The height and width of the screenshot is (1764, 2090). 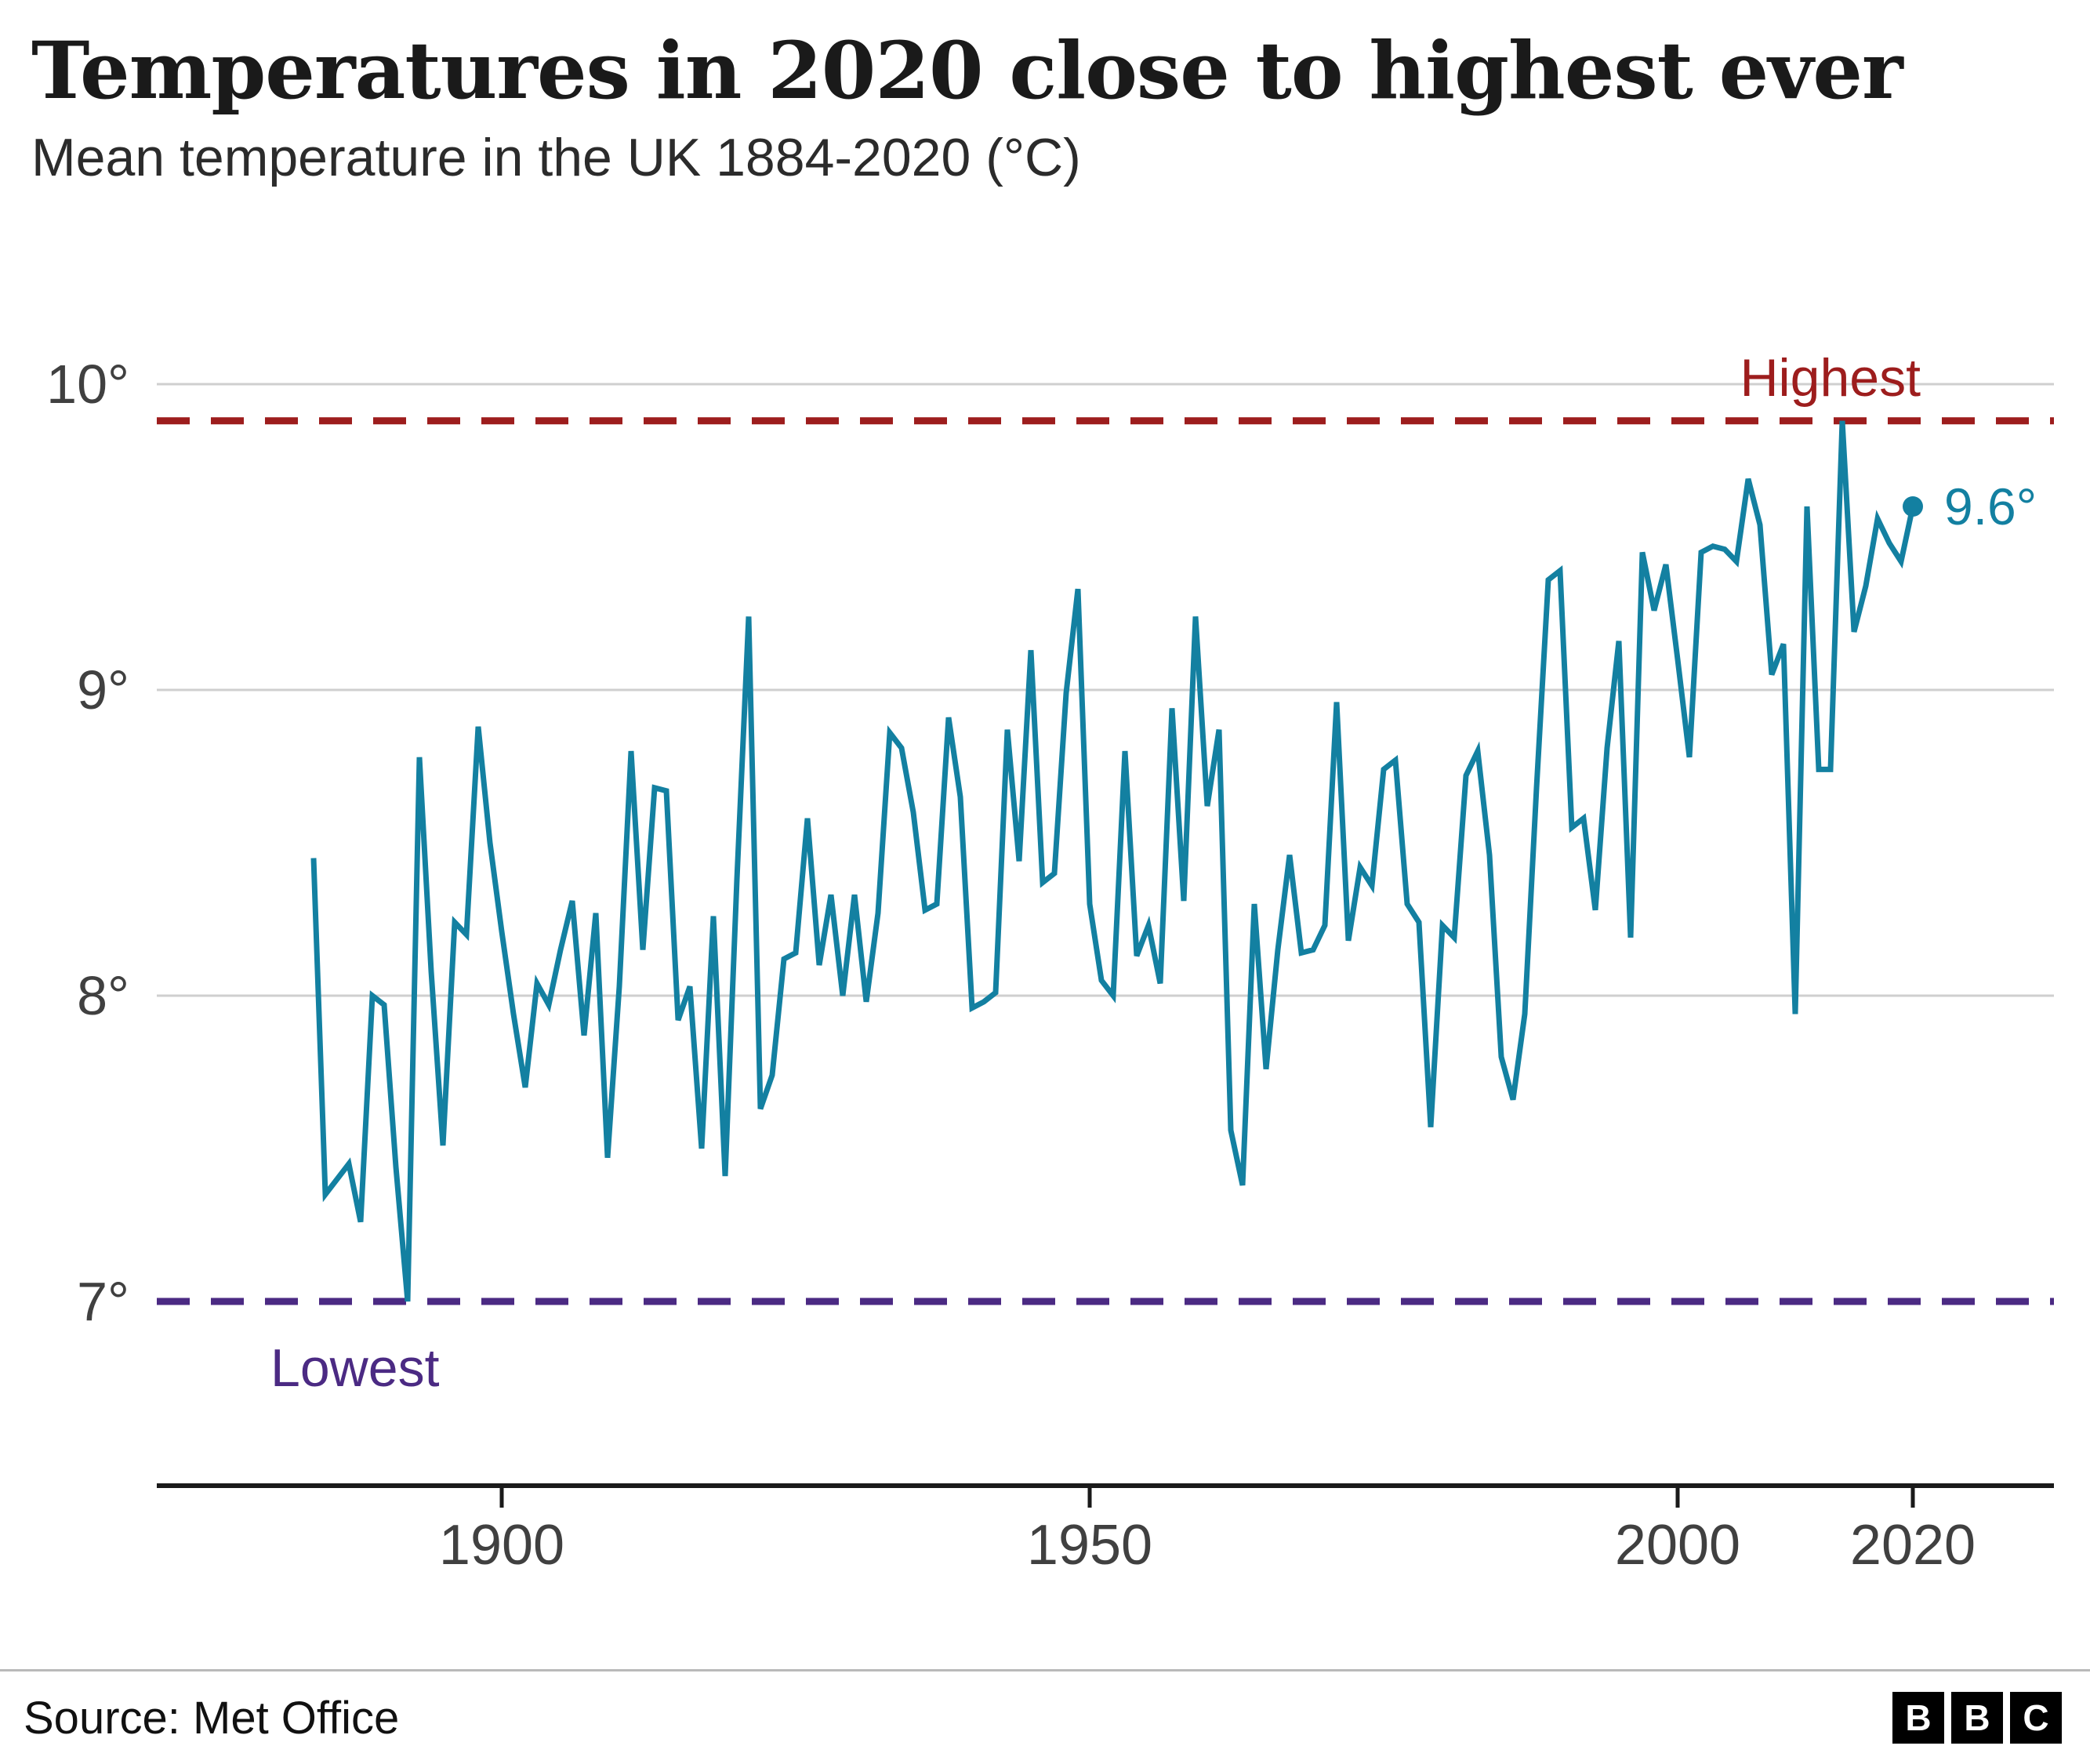 What do you see at coordinates (1913, 506) in the screenshot?
I see `end-point-marker` at bounding box center [1913, 506].